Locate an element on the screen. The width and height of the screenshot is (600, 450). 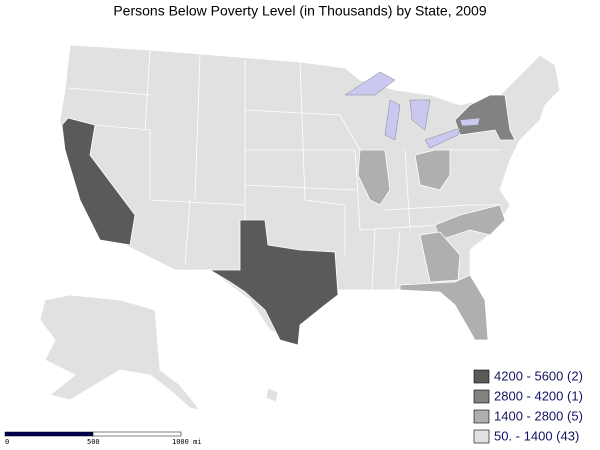
california is located at coordinates (98, 181).